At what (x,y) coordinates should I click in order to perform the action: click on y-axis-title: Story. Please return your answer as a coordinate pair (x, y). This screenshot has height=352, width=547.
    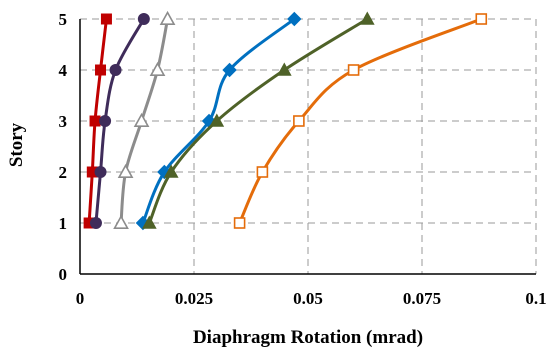
    Looking at the image, I should click on (16, 144).